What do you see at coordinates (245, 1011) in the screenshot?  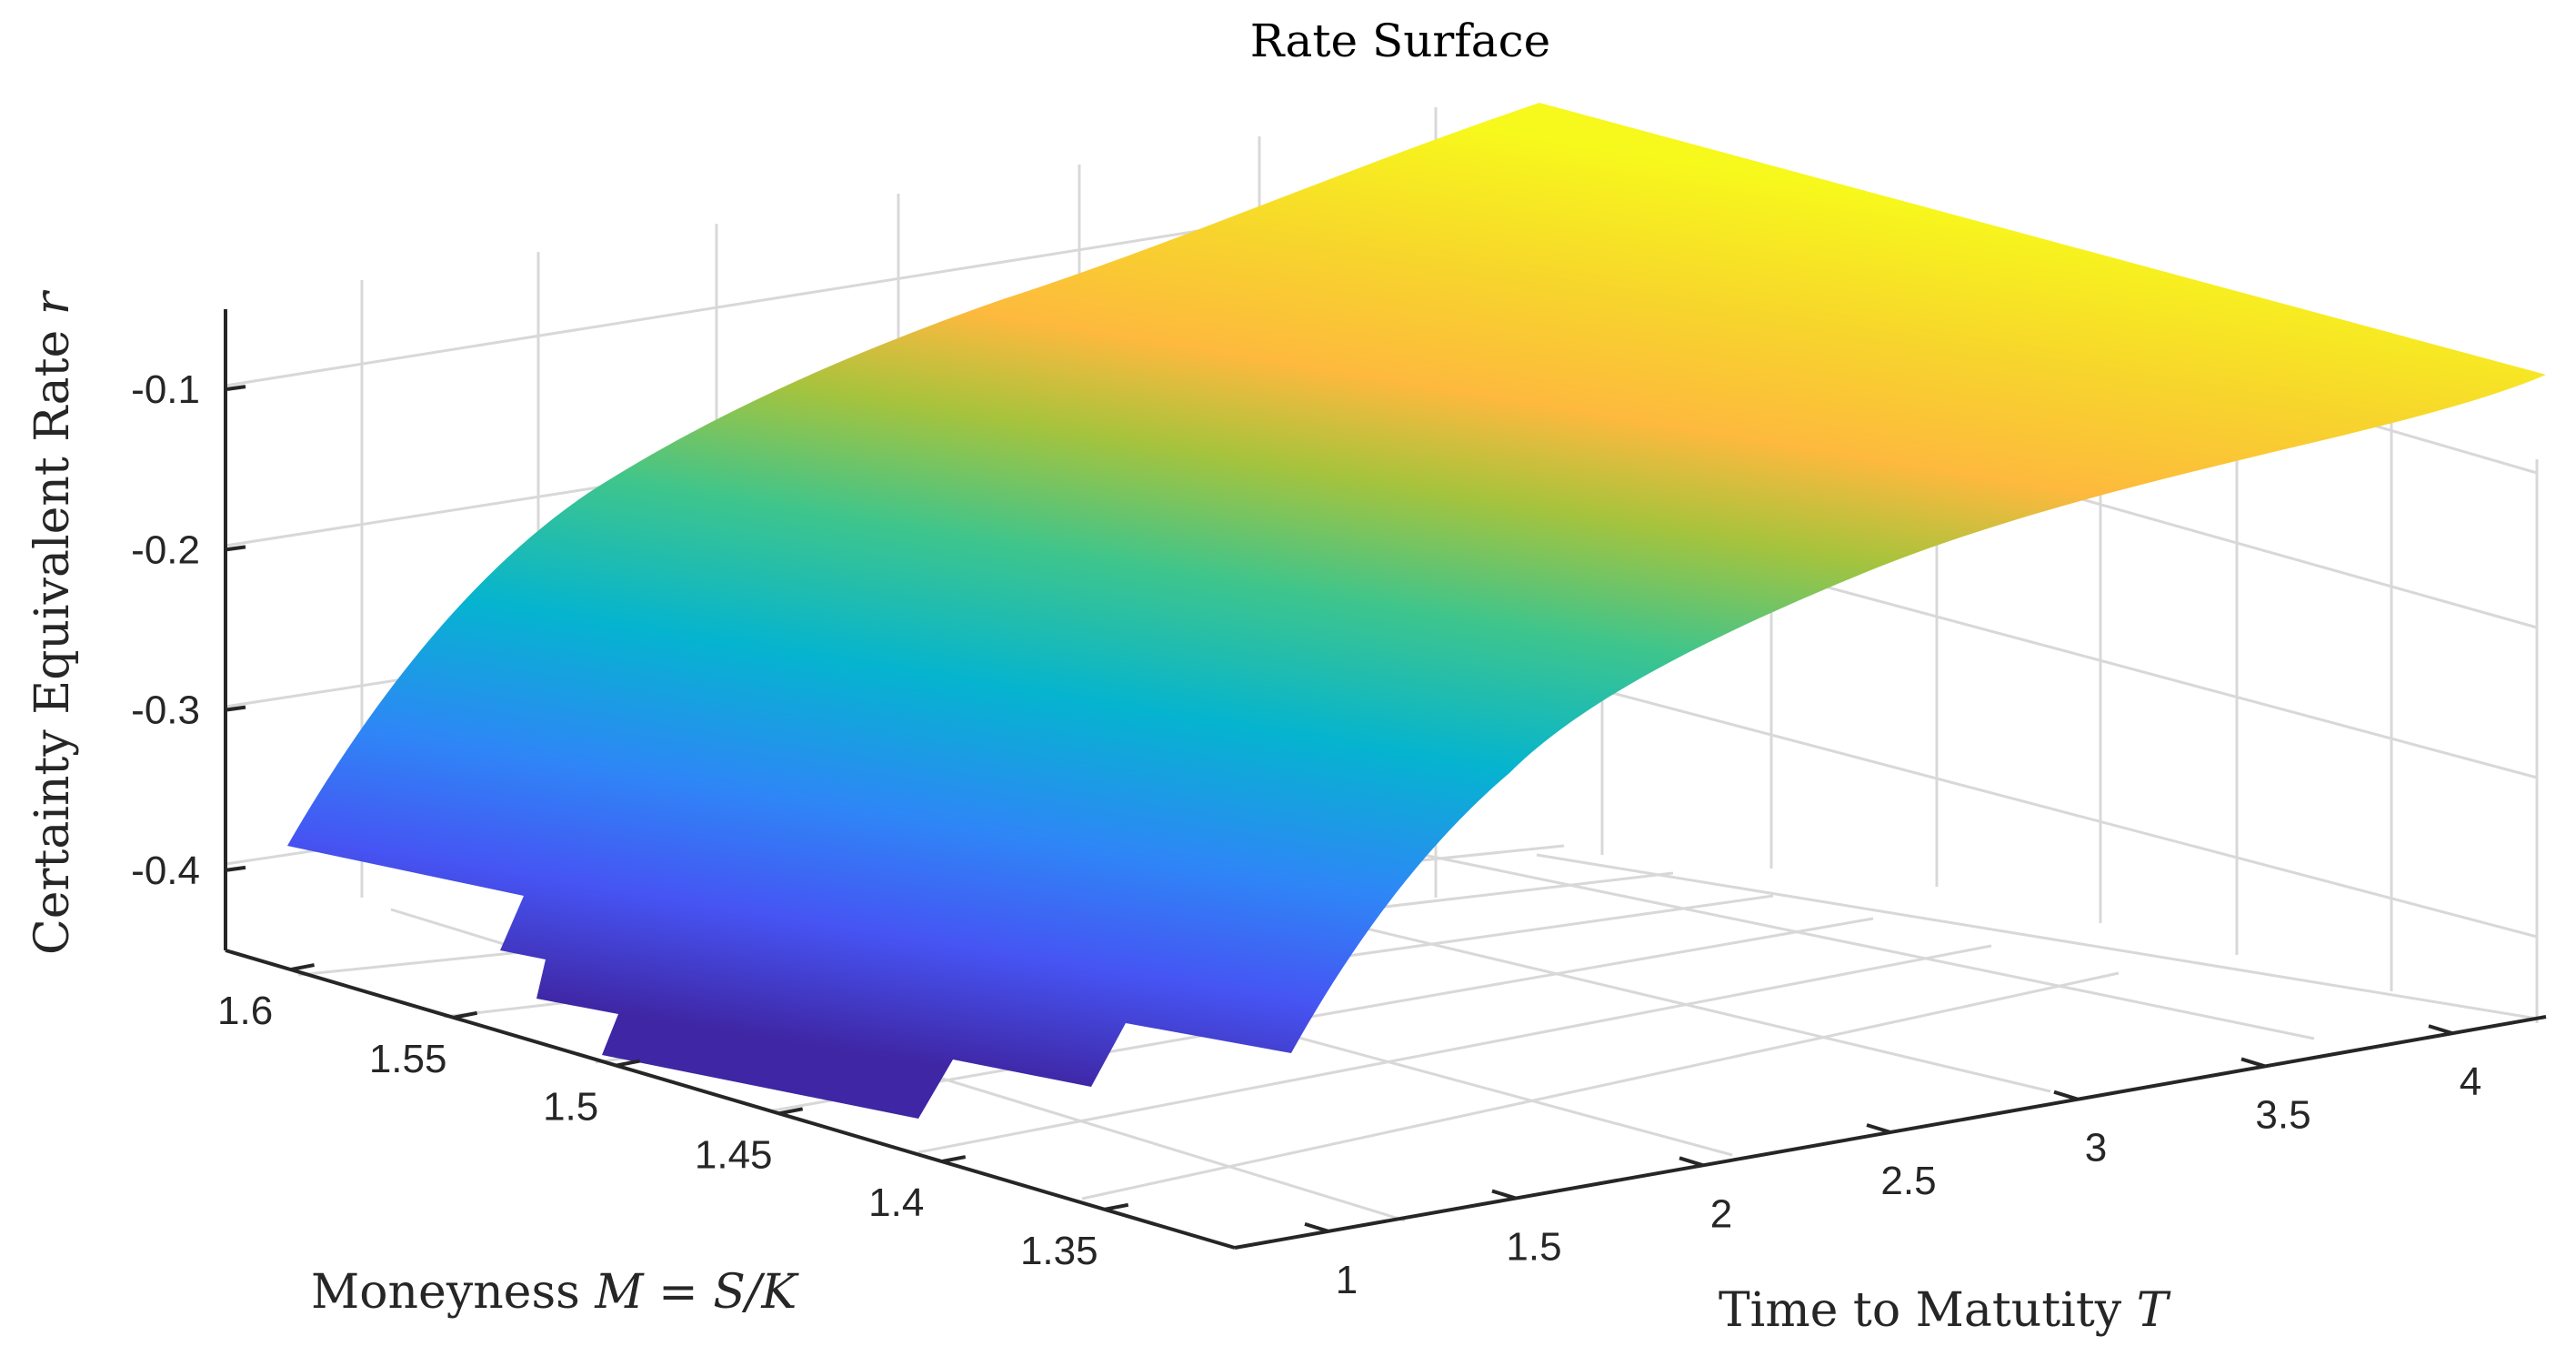 I see `x-tick-label: 1.6` at bounding box center [245, 1011].